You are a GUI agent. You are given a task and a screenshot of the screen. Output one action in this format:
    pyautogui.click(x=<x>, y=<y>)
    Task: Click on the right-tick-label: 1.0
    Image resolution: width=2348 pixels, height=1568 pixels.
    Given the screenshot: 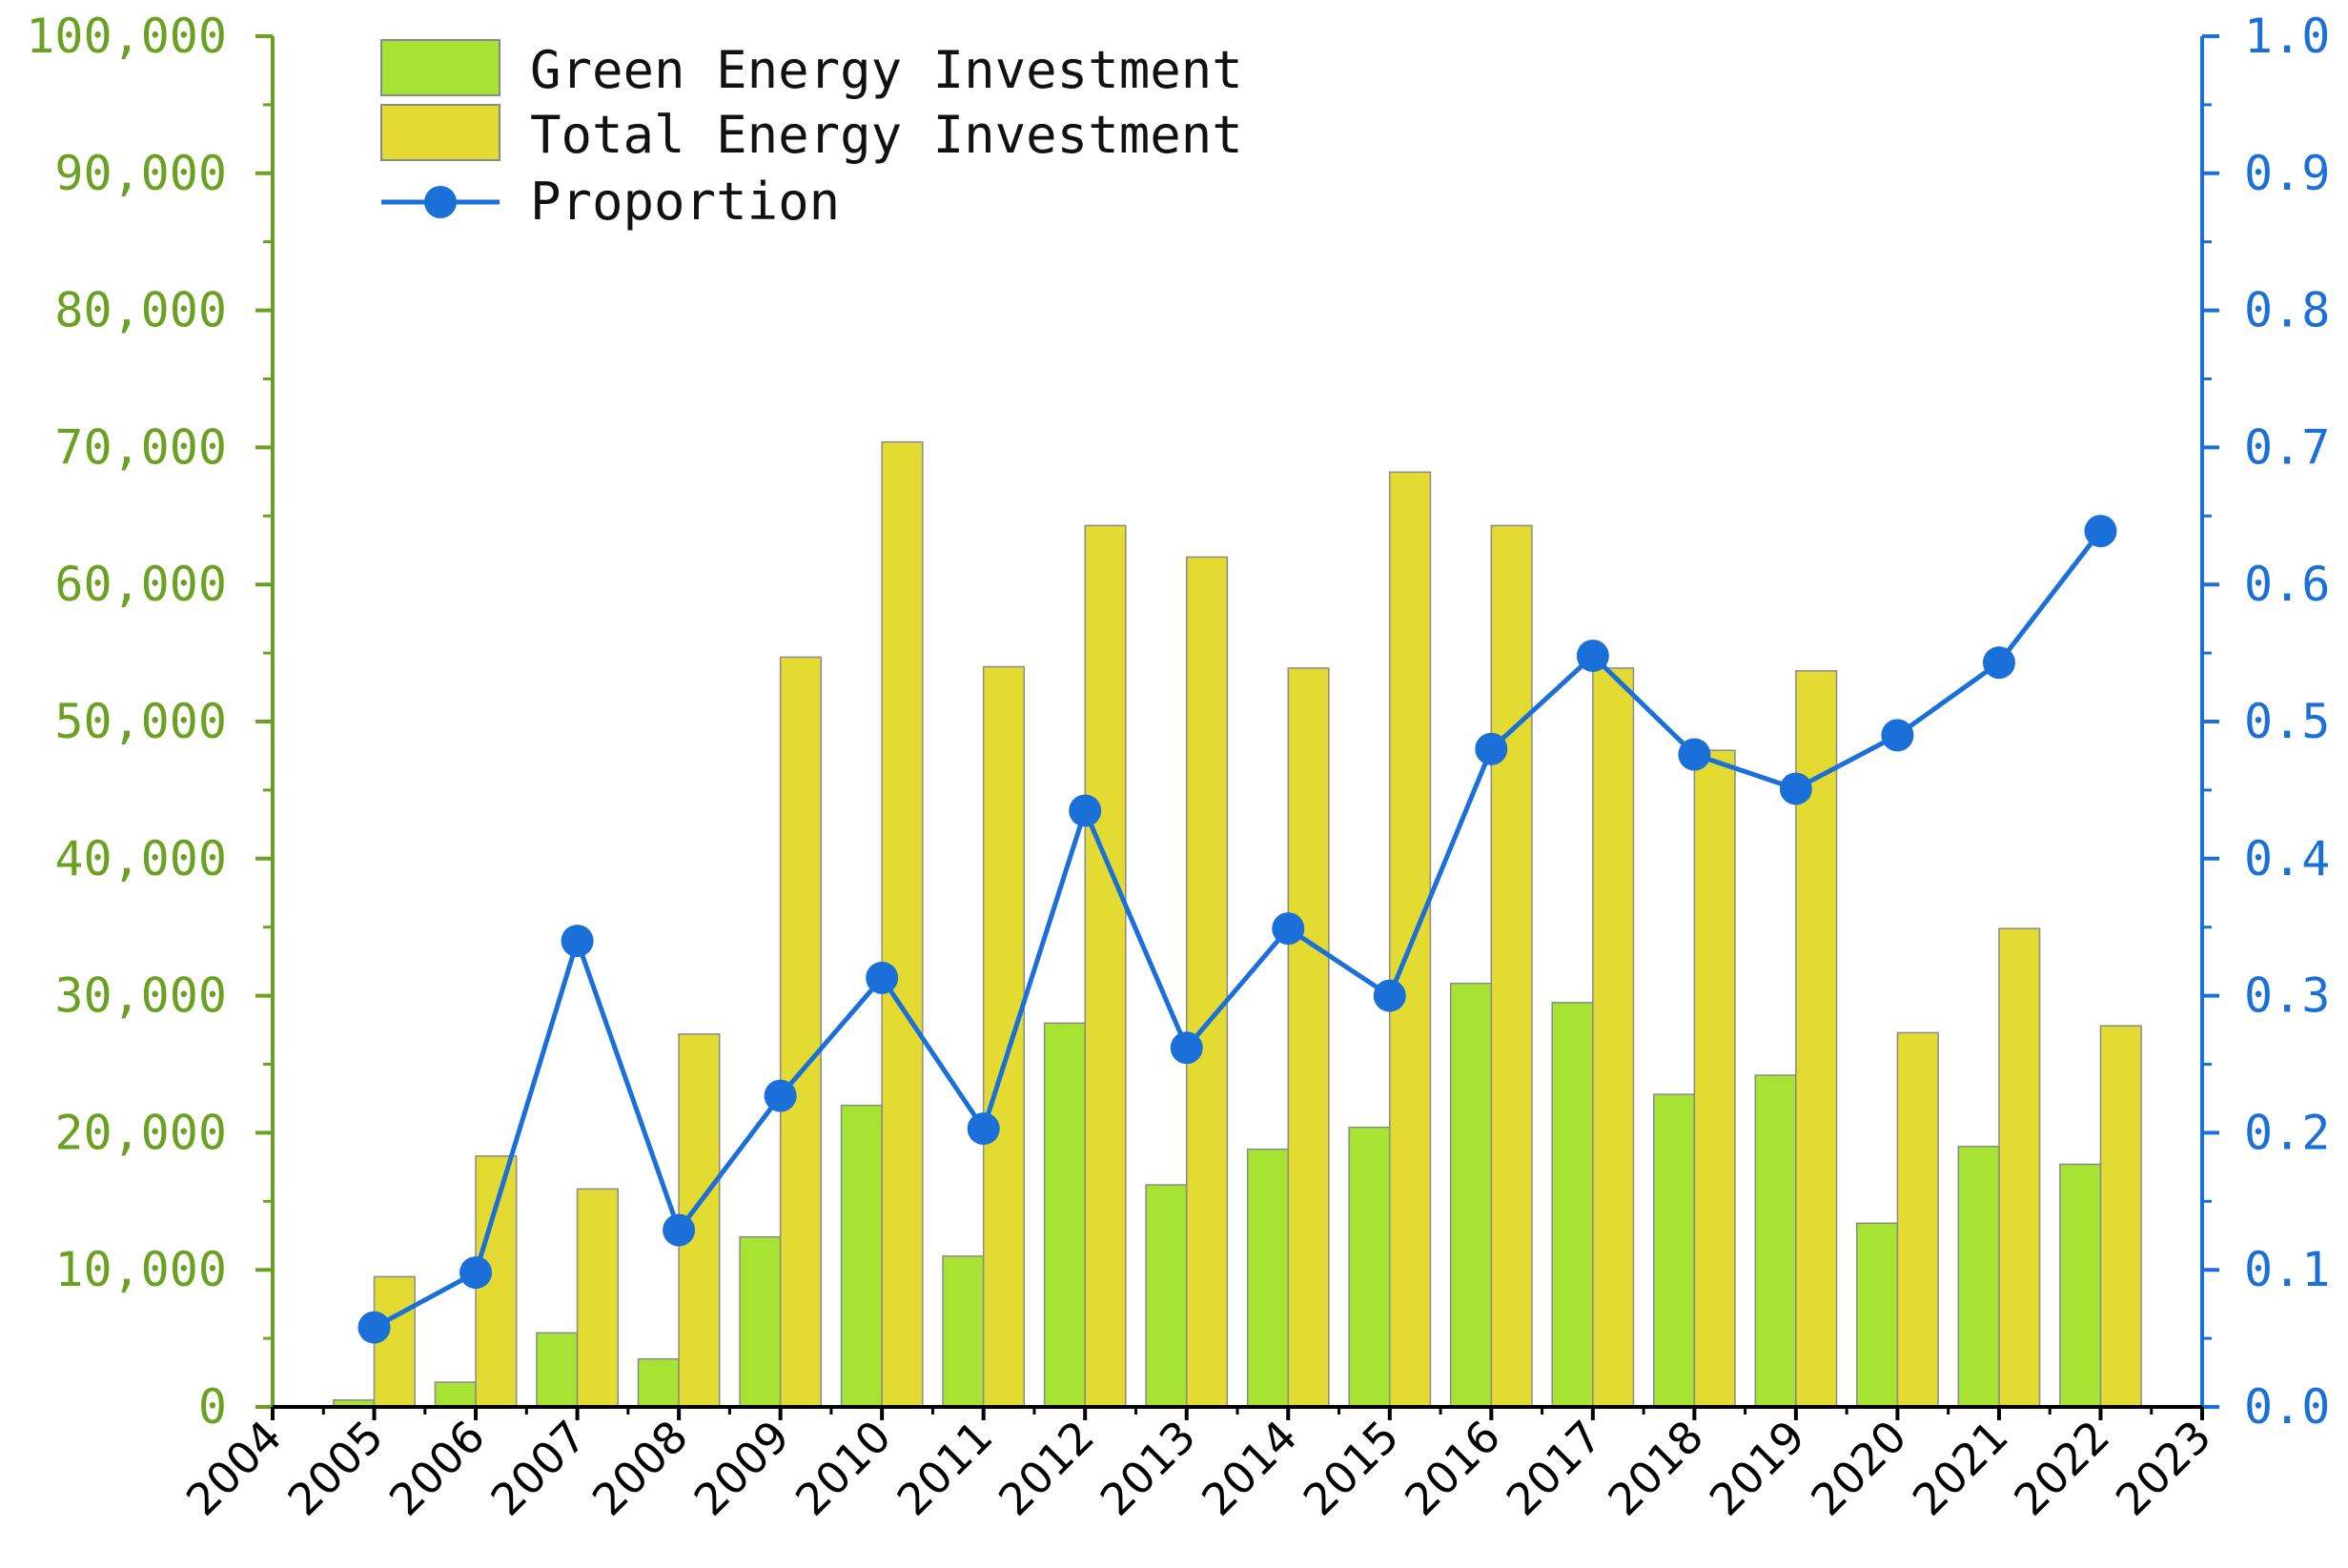 What is the action you would take?
    pyautogui.click(x=2287, y=36)
    